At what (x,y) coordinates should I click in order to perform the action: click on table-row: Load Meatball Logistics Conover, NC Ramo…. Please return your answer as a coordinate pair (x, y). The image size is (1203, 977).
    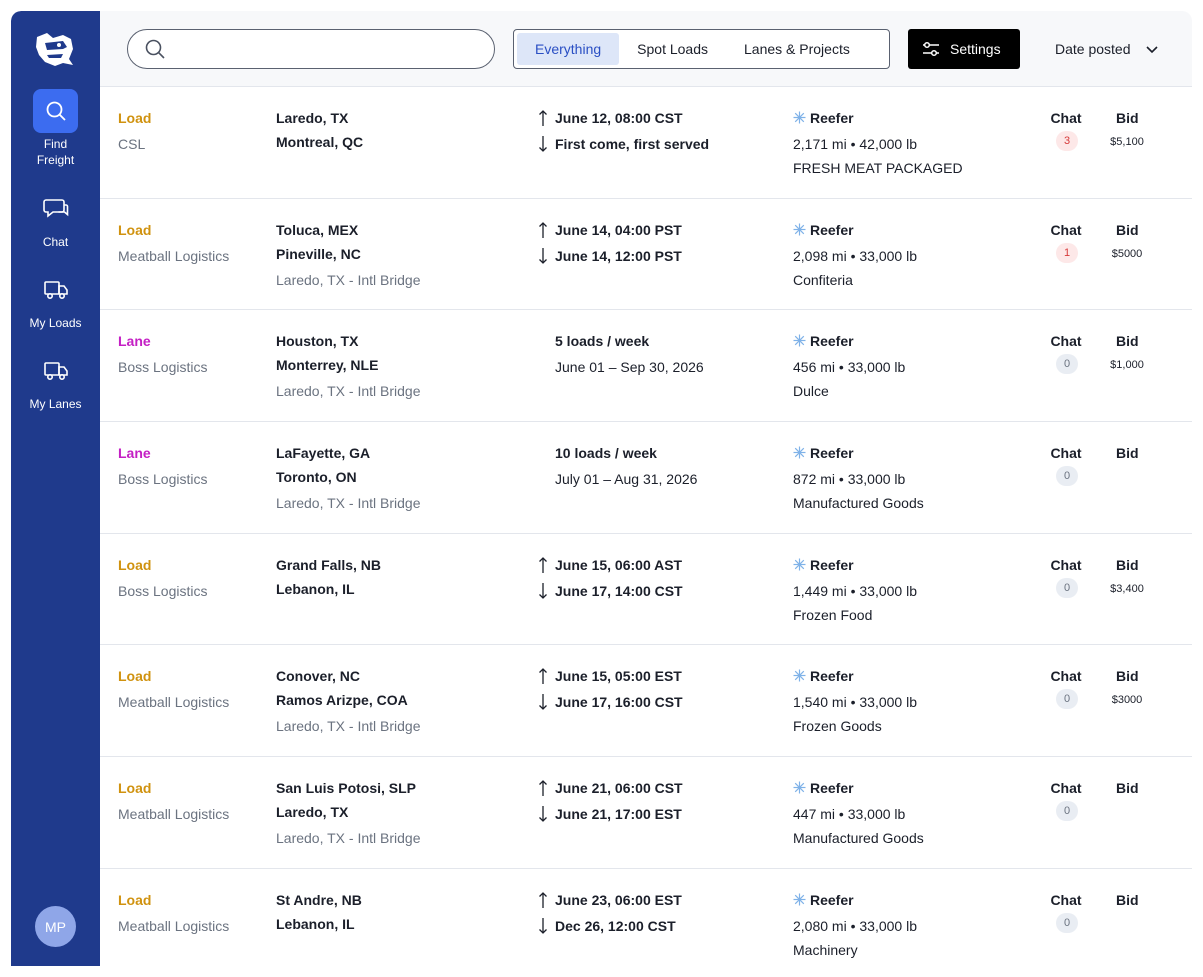
    Looking at the image, I should click on (646, 701).